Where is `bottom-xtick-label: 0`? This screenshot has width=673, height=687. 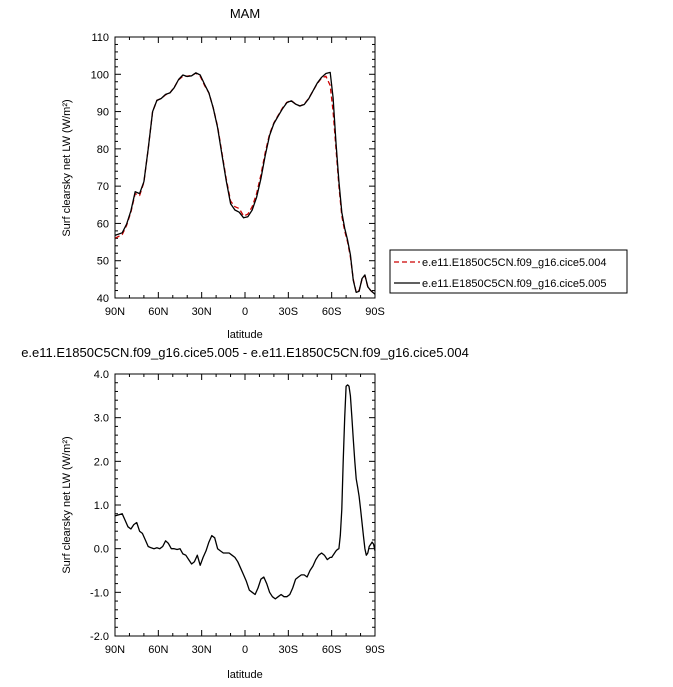 bottom-xtick-label: 0 is located at coordinates (245, 650).